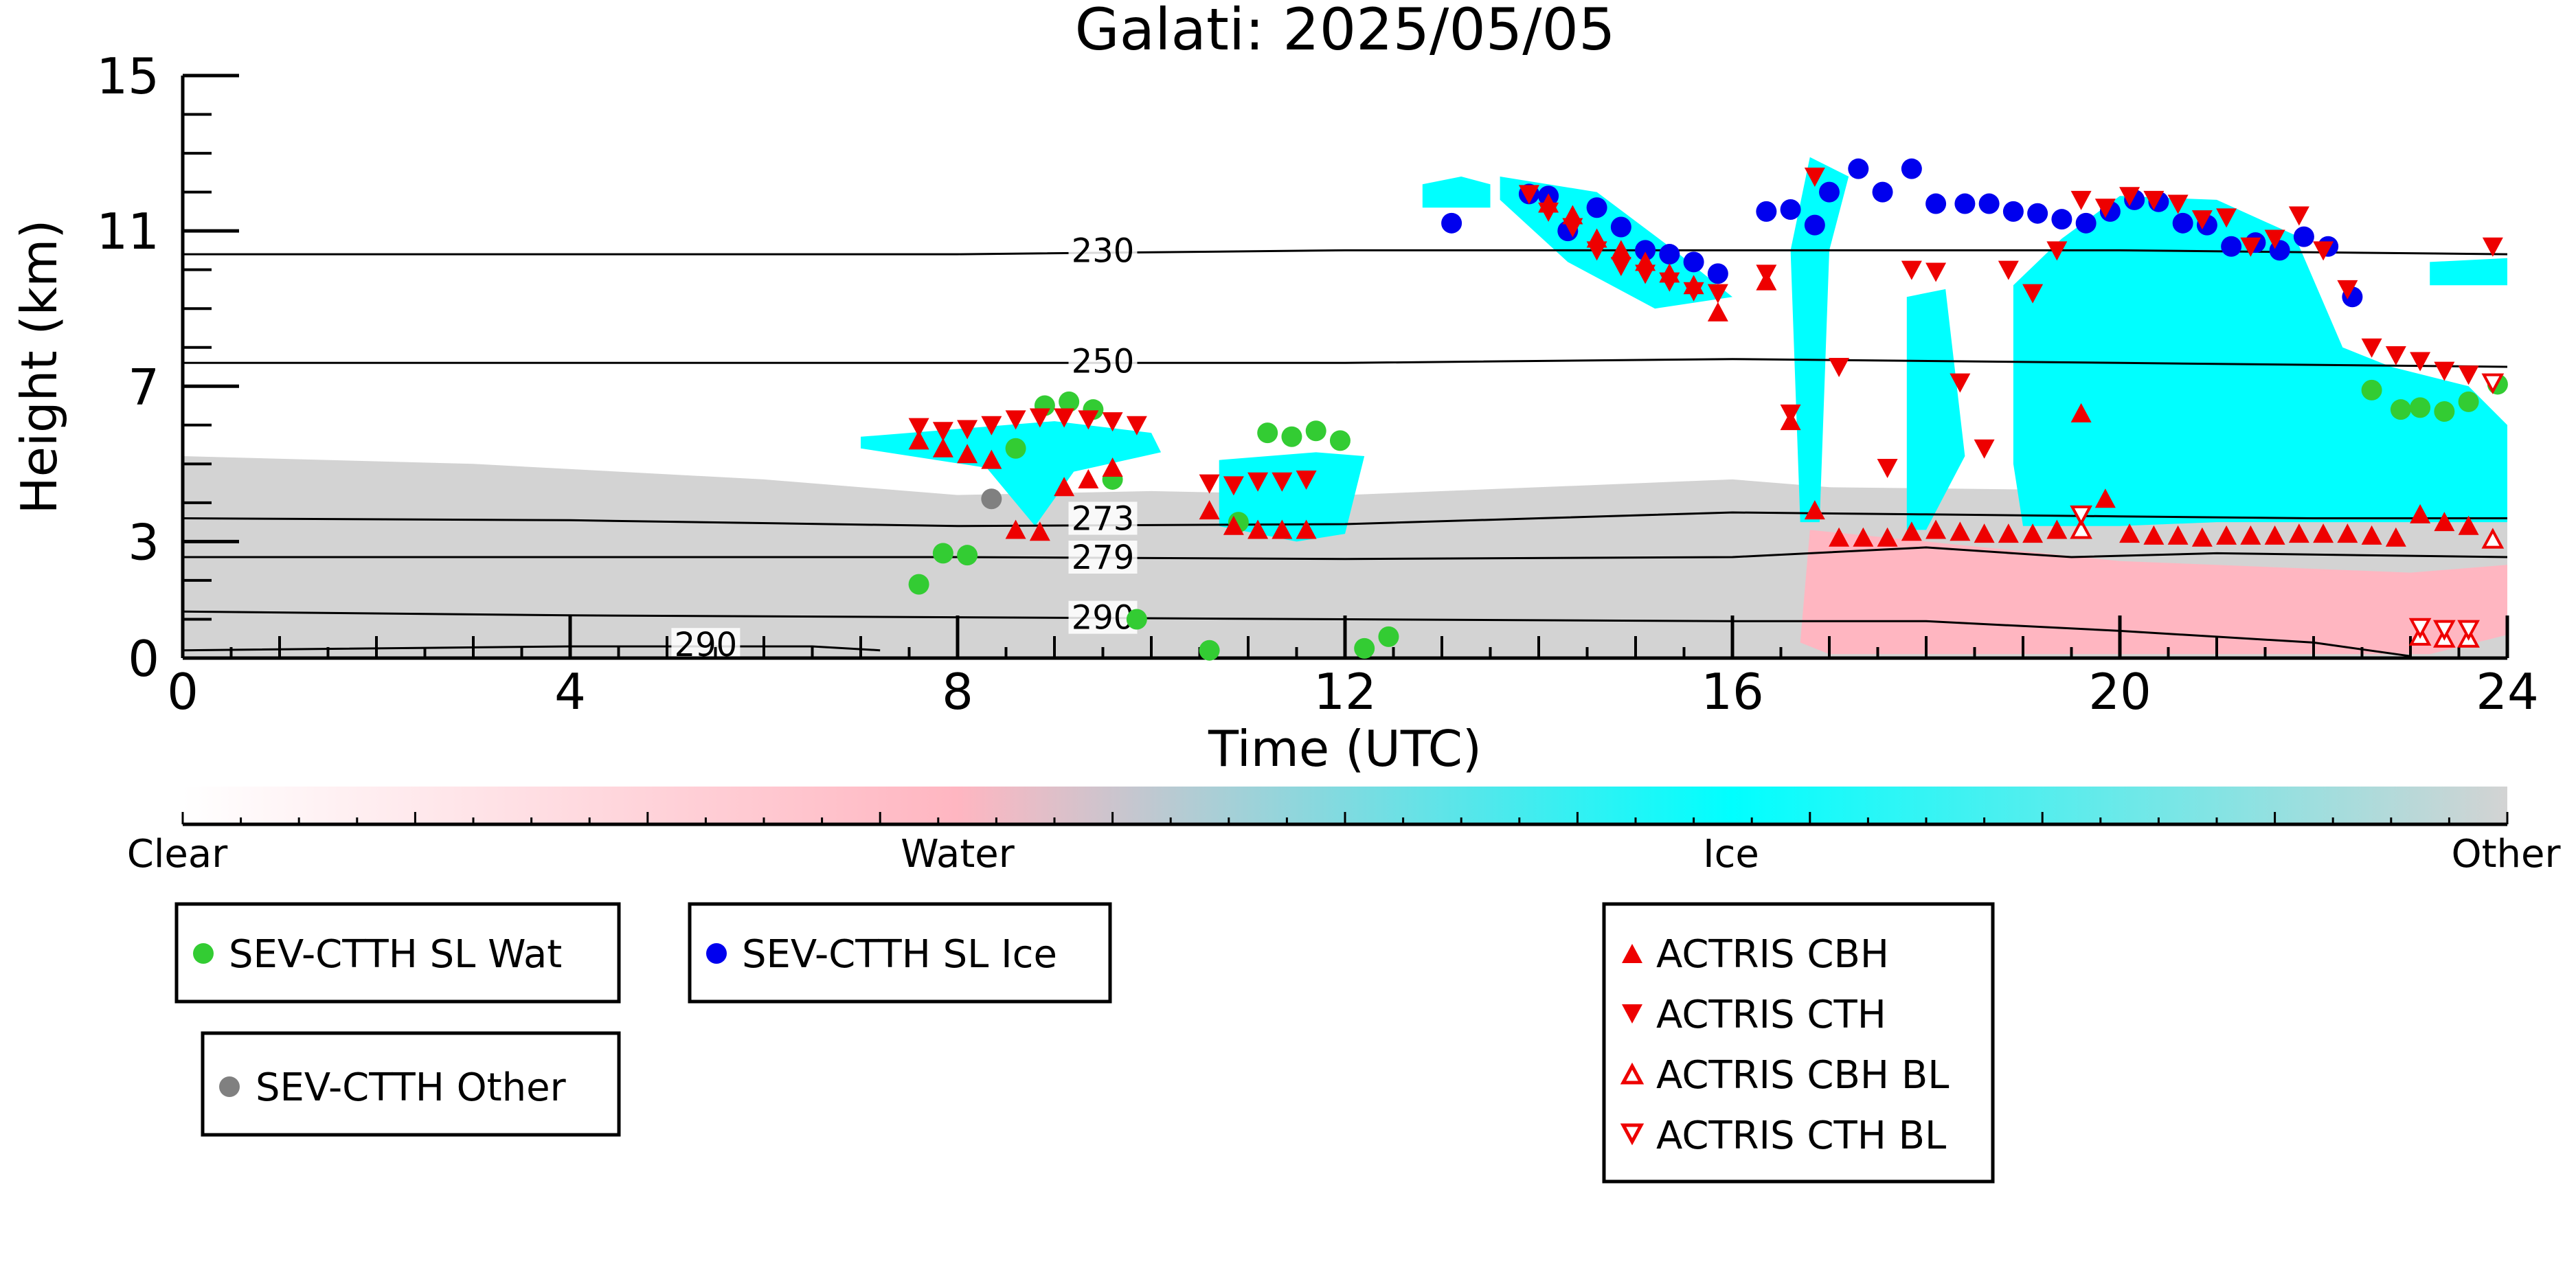  What do you see at coordinates (1801, 1136) in the screenshot?
I see `legend-label: ACTRIS CTH BL` at bounding box center [1801, 1136].